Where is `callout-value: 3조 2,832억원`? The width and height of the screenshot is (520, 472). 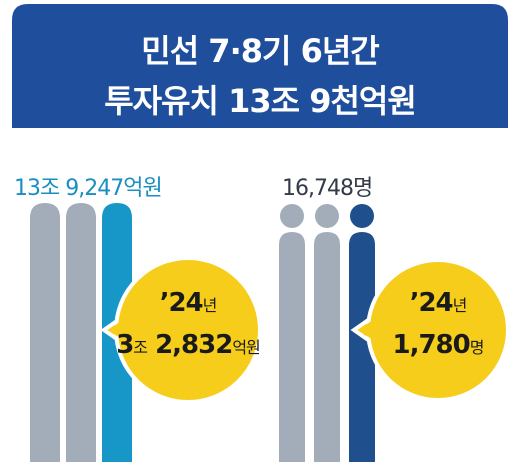 callout-value: 3조 2,832억원 is located at coordinates (188, 345).